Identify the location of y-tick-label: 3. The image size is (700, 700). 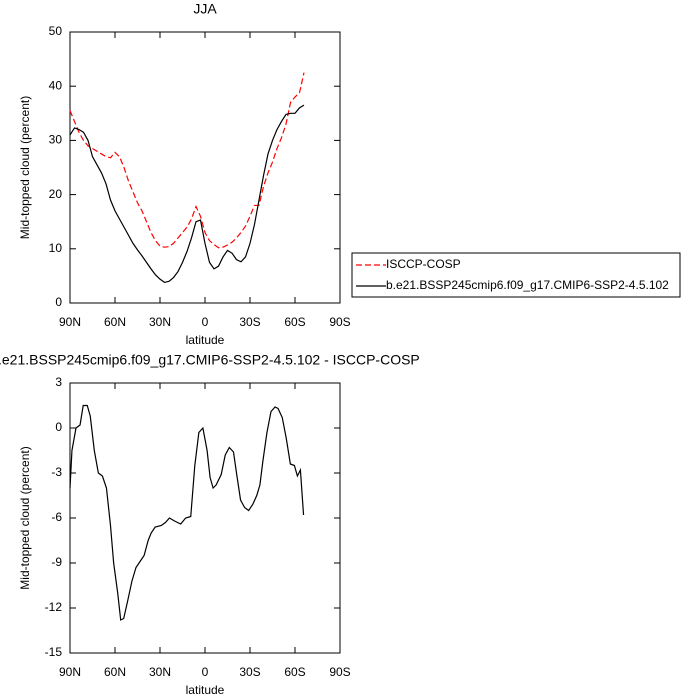
(58, 382).